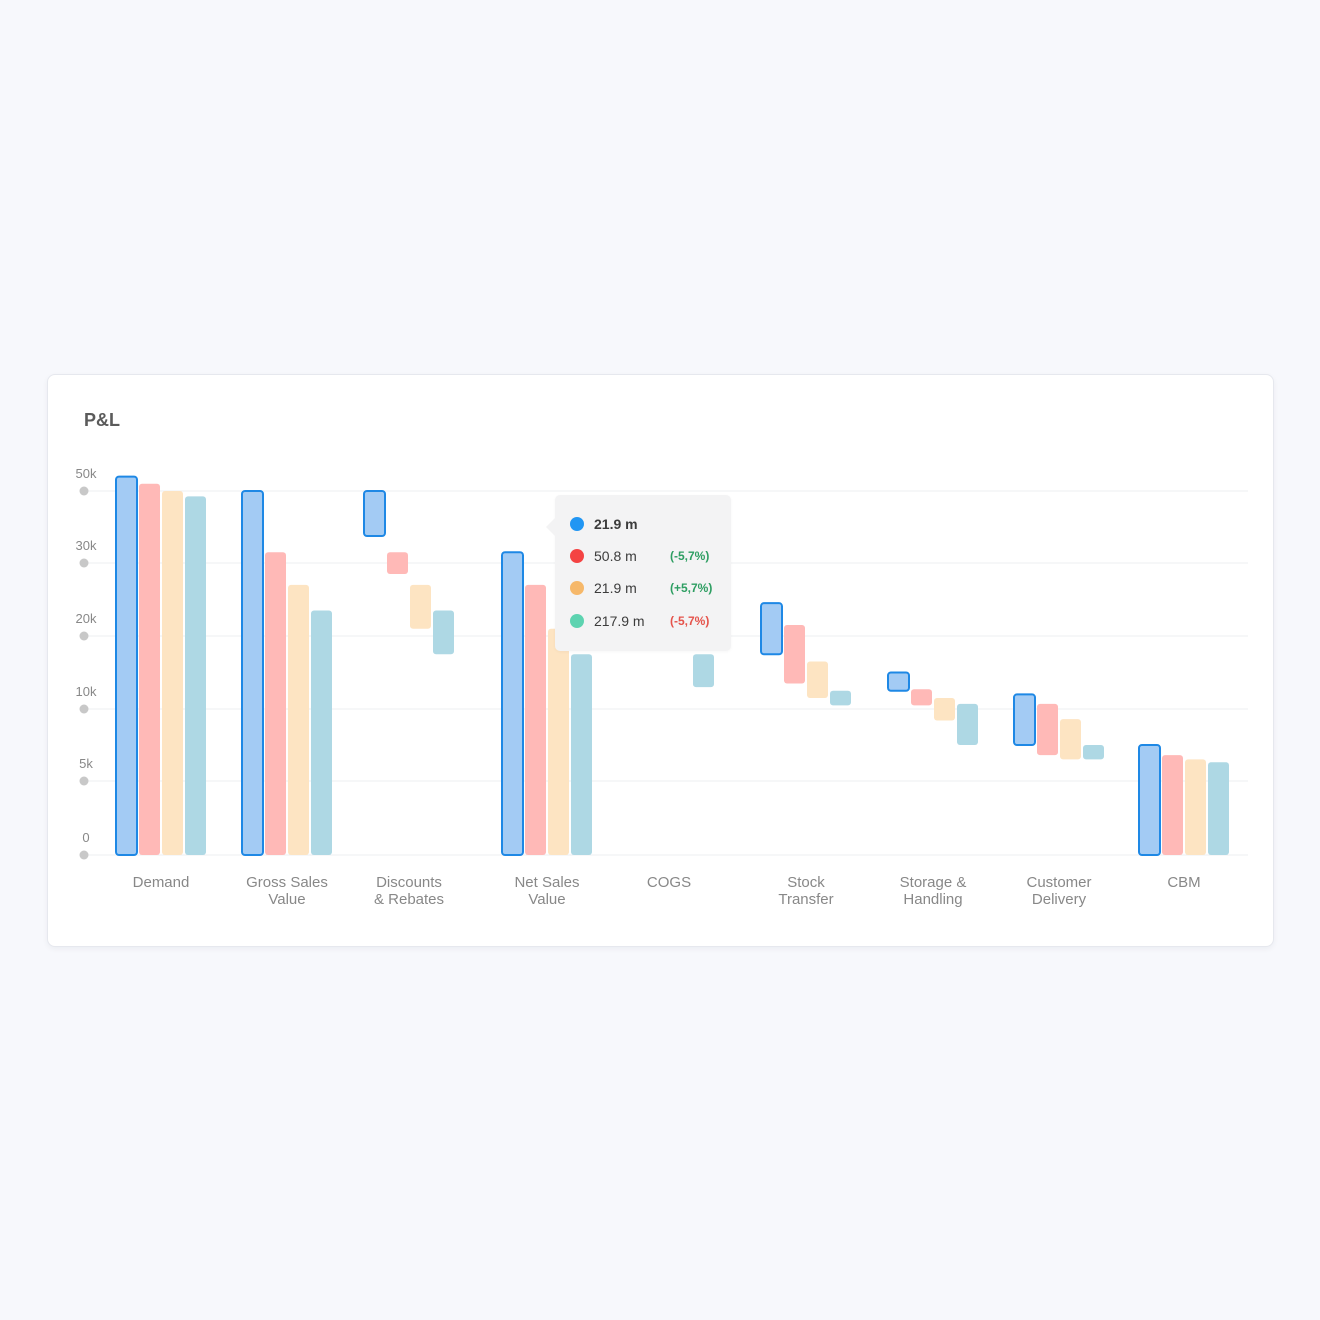  Describe the element at coordinates (619, 621) in the screenshot. I see `tooltip-value: 217.9 m` at that location.